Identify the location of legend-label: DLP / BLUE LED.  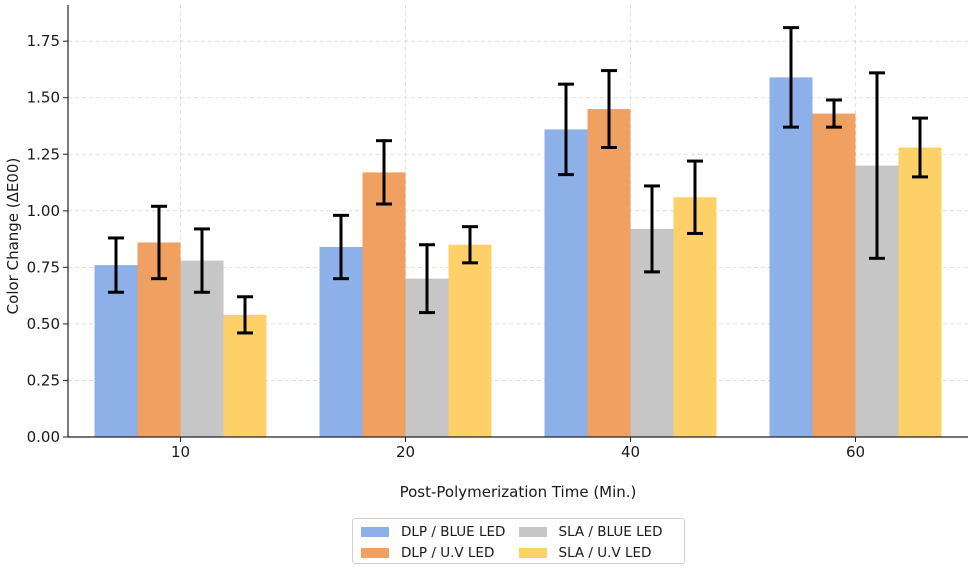
(453, 531).